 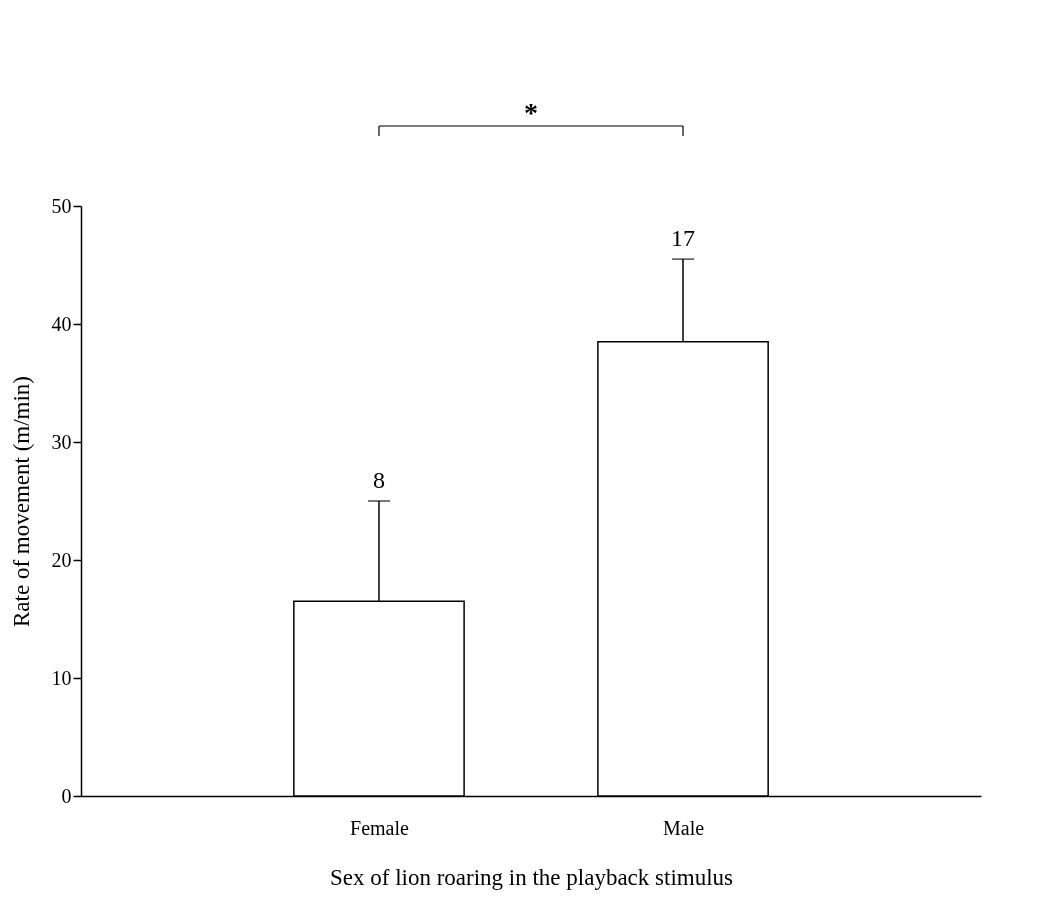 I want to click on x-tick-label: Male, so click(x=683, y=827).